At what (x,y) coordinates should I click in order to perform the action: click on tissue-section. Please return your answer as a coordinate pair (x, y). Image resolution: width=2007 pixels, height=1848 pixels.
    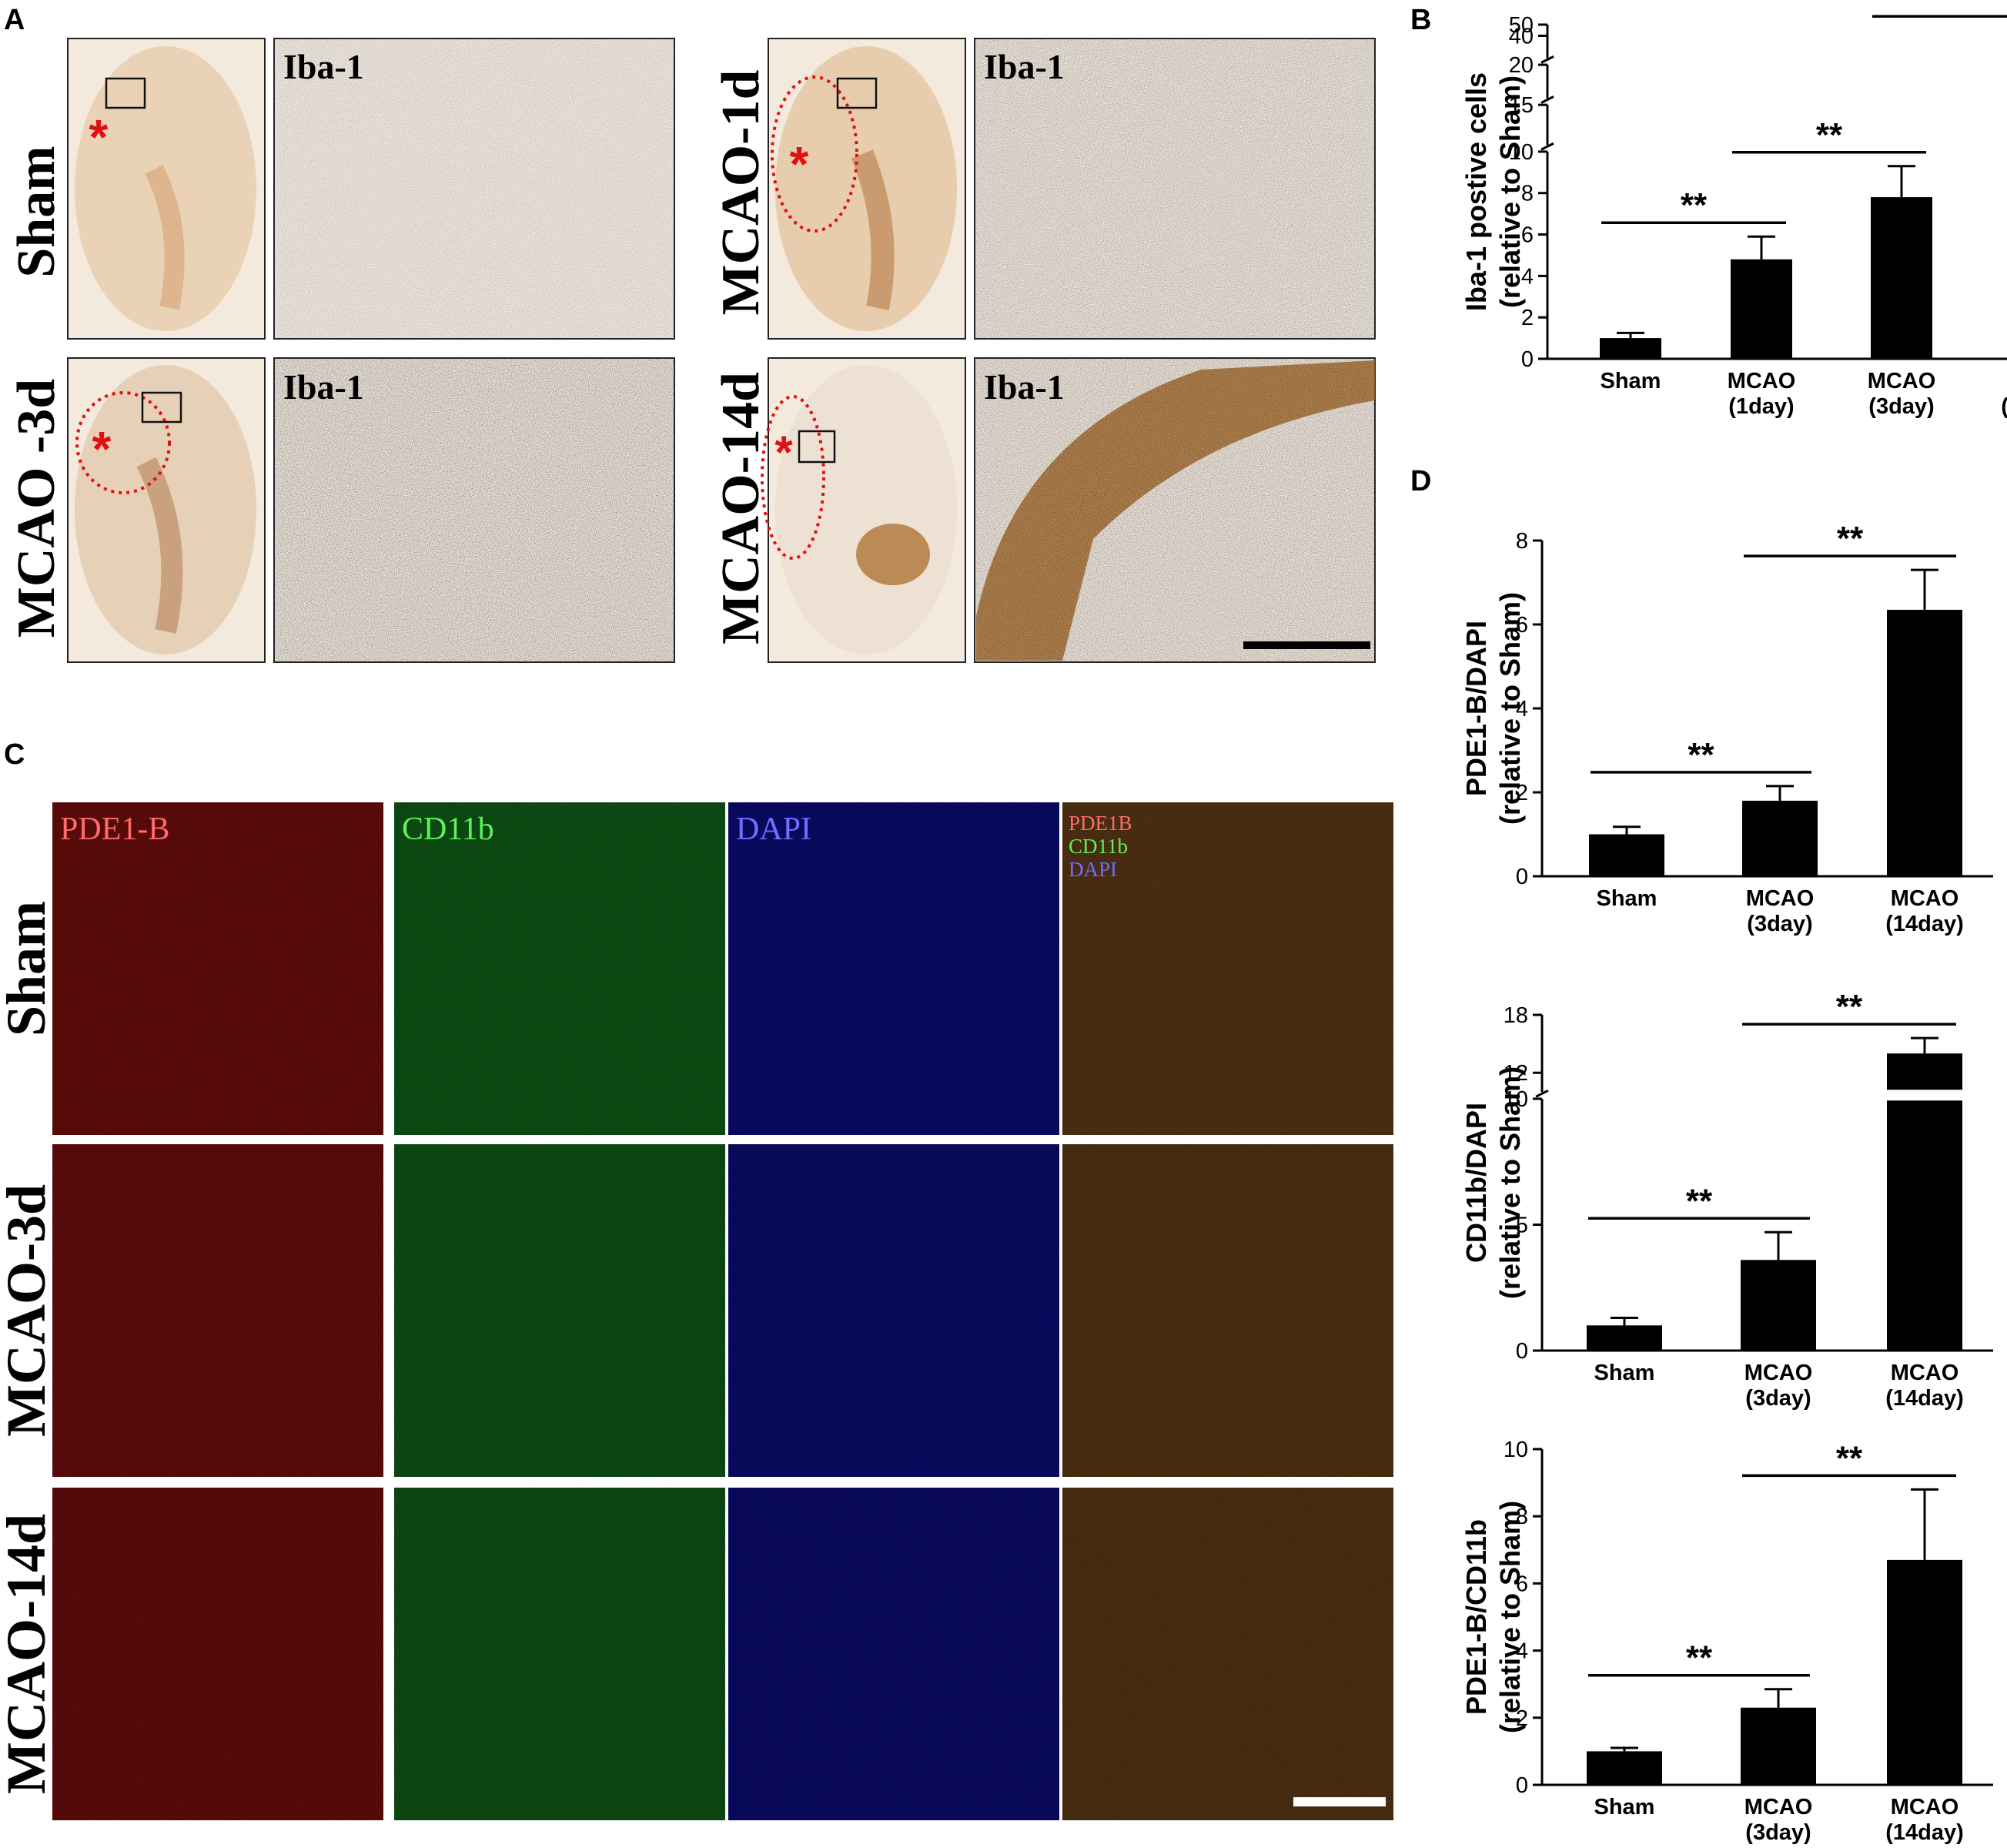
    Looking at the image, I should click on (866, 510).